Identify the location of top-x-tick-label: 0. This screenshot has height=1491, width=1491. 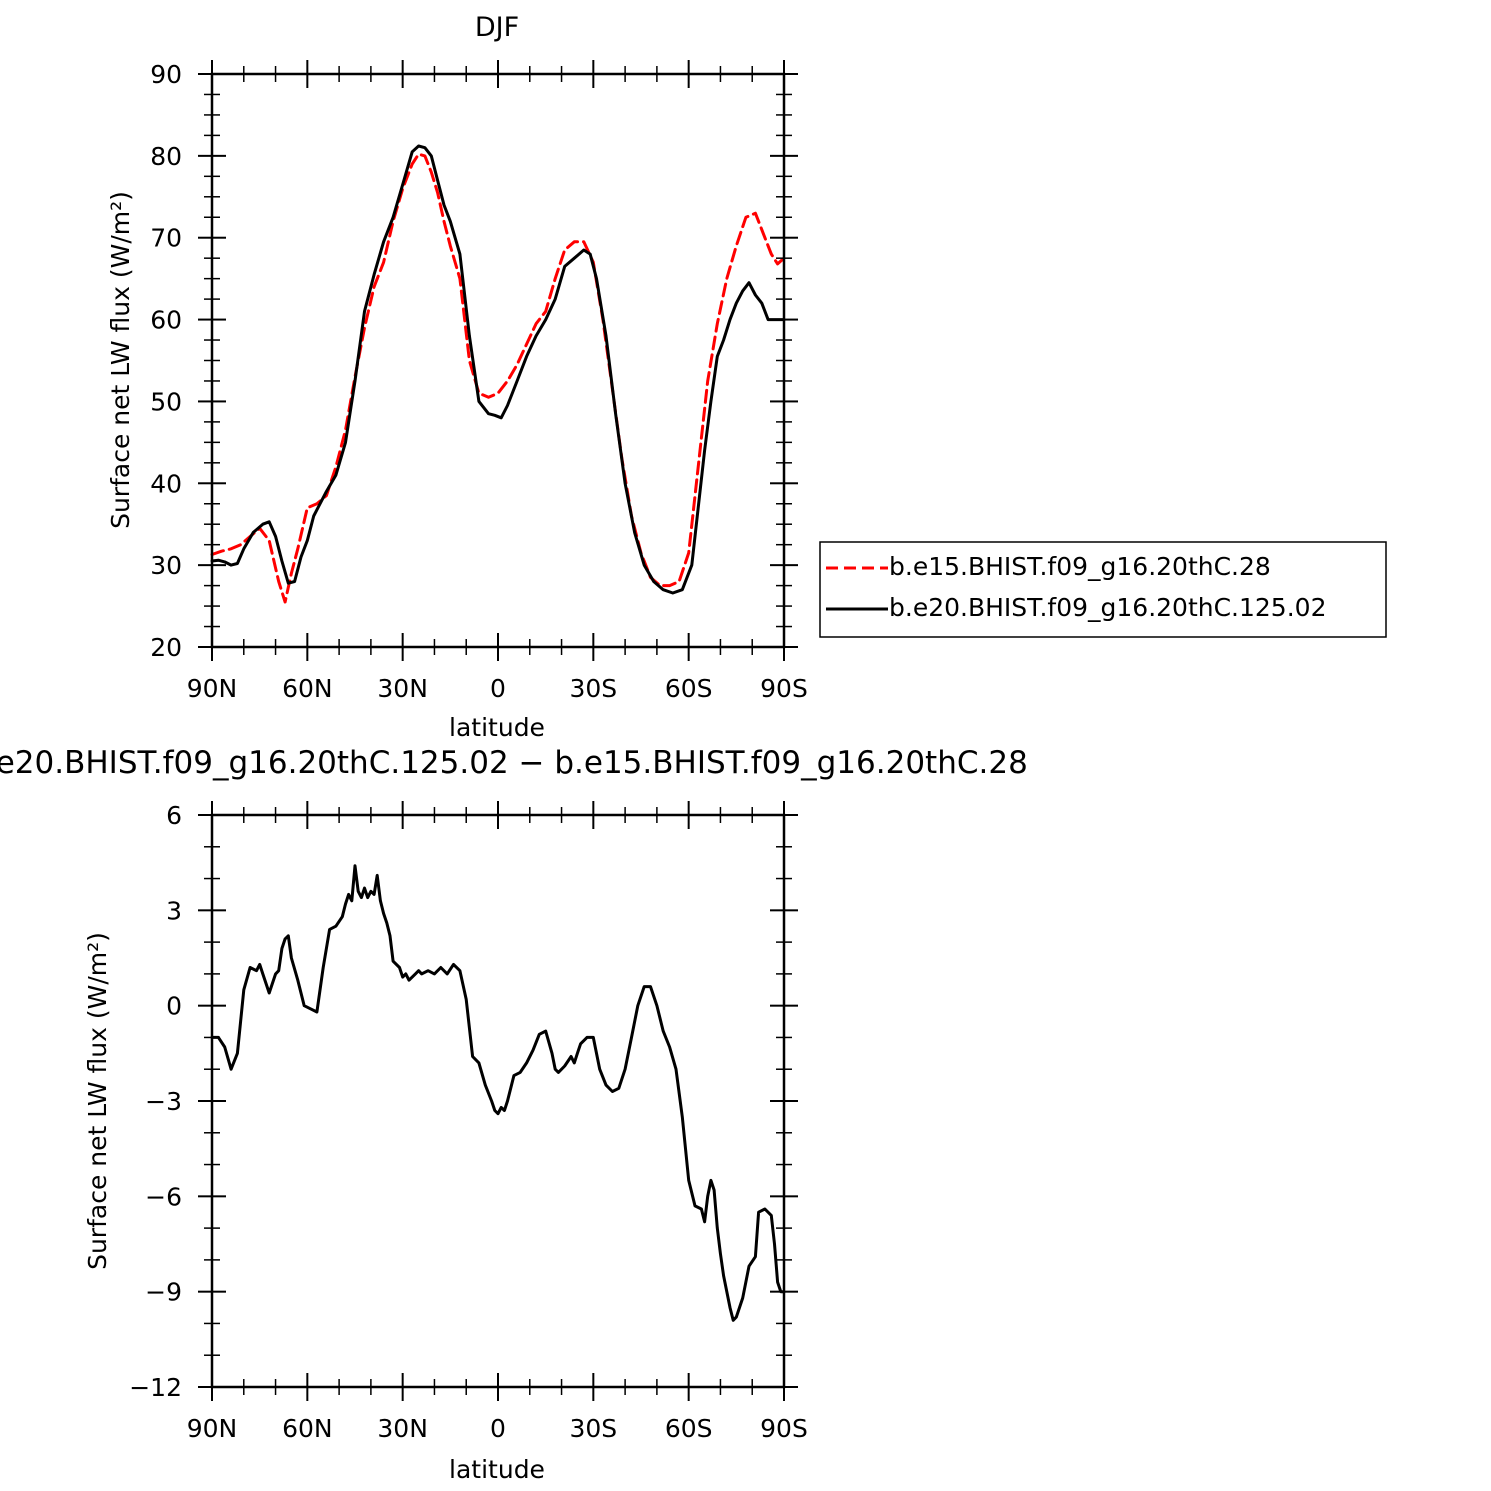
(498, 688).